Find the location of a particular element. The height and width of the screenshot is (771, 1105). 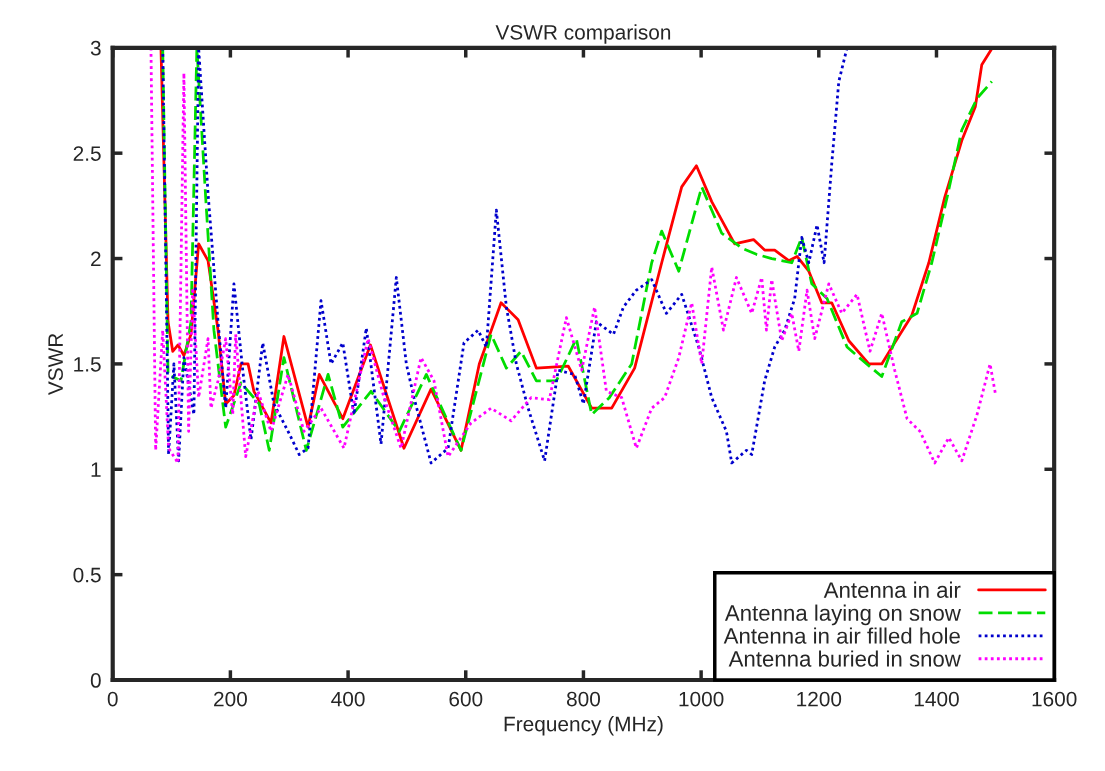

legend-label: Antenna in air filled hole is located at coordinates (841, 635).